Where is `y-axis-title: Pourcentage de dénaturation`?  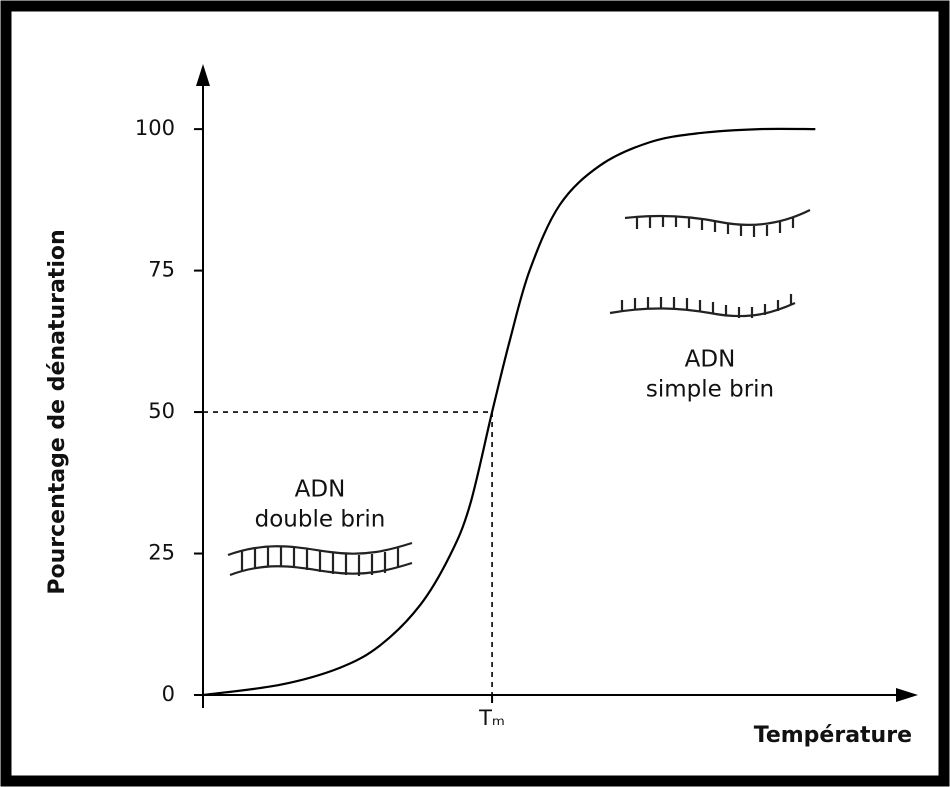 y-axis-title: Pourcentage de dénaturation is located at coordinates (57, 411).